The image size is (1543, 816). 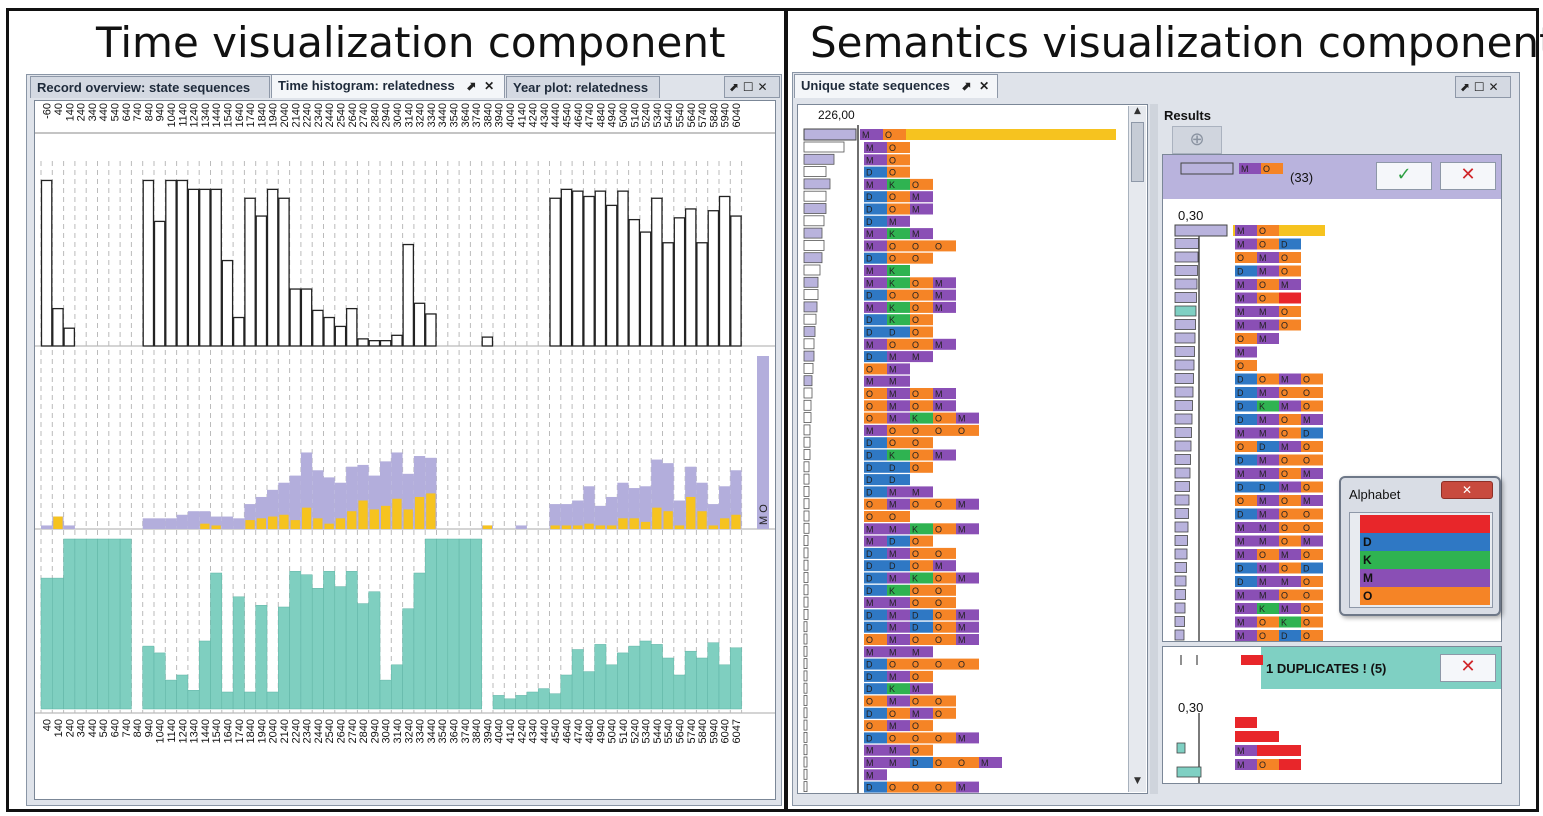 I want to click on tick-label: 240, so click(x=82, y=112).